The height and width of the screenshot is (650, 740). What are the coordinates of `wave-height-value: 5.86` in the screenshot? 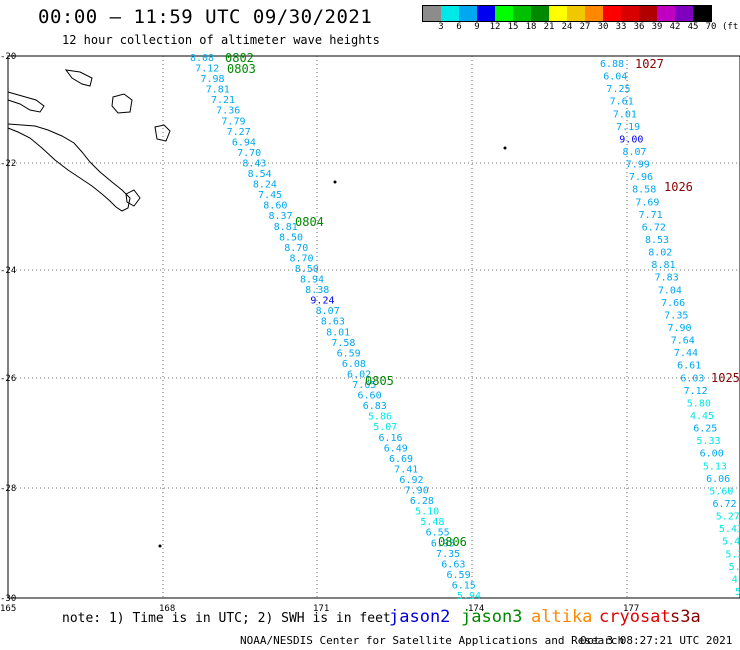 It's located at (380, 417).